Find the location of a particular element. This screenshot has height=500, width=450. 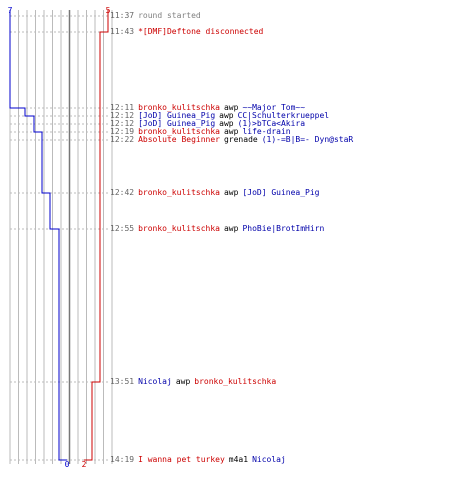

event-time: 11:43 is located at coordinates (122, 31).